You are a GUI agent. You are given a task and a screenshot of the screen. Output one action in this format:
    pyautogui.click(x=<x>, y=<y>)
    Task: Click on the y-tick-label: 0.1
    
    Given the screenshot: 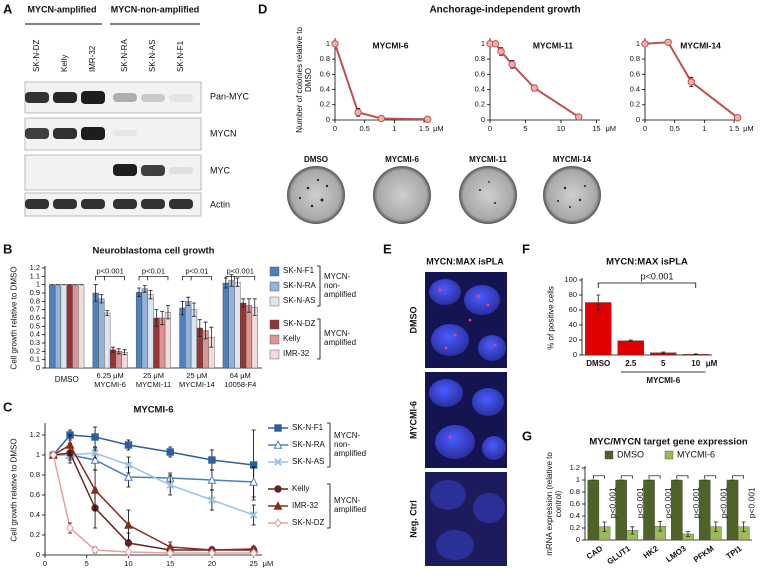 What is the action you would take?
    pyautogui.click(x=35, y=359)
    